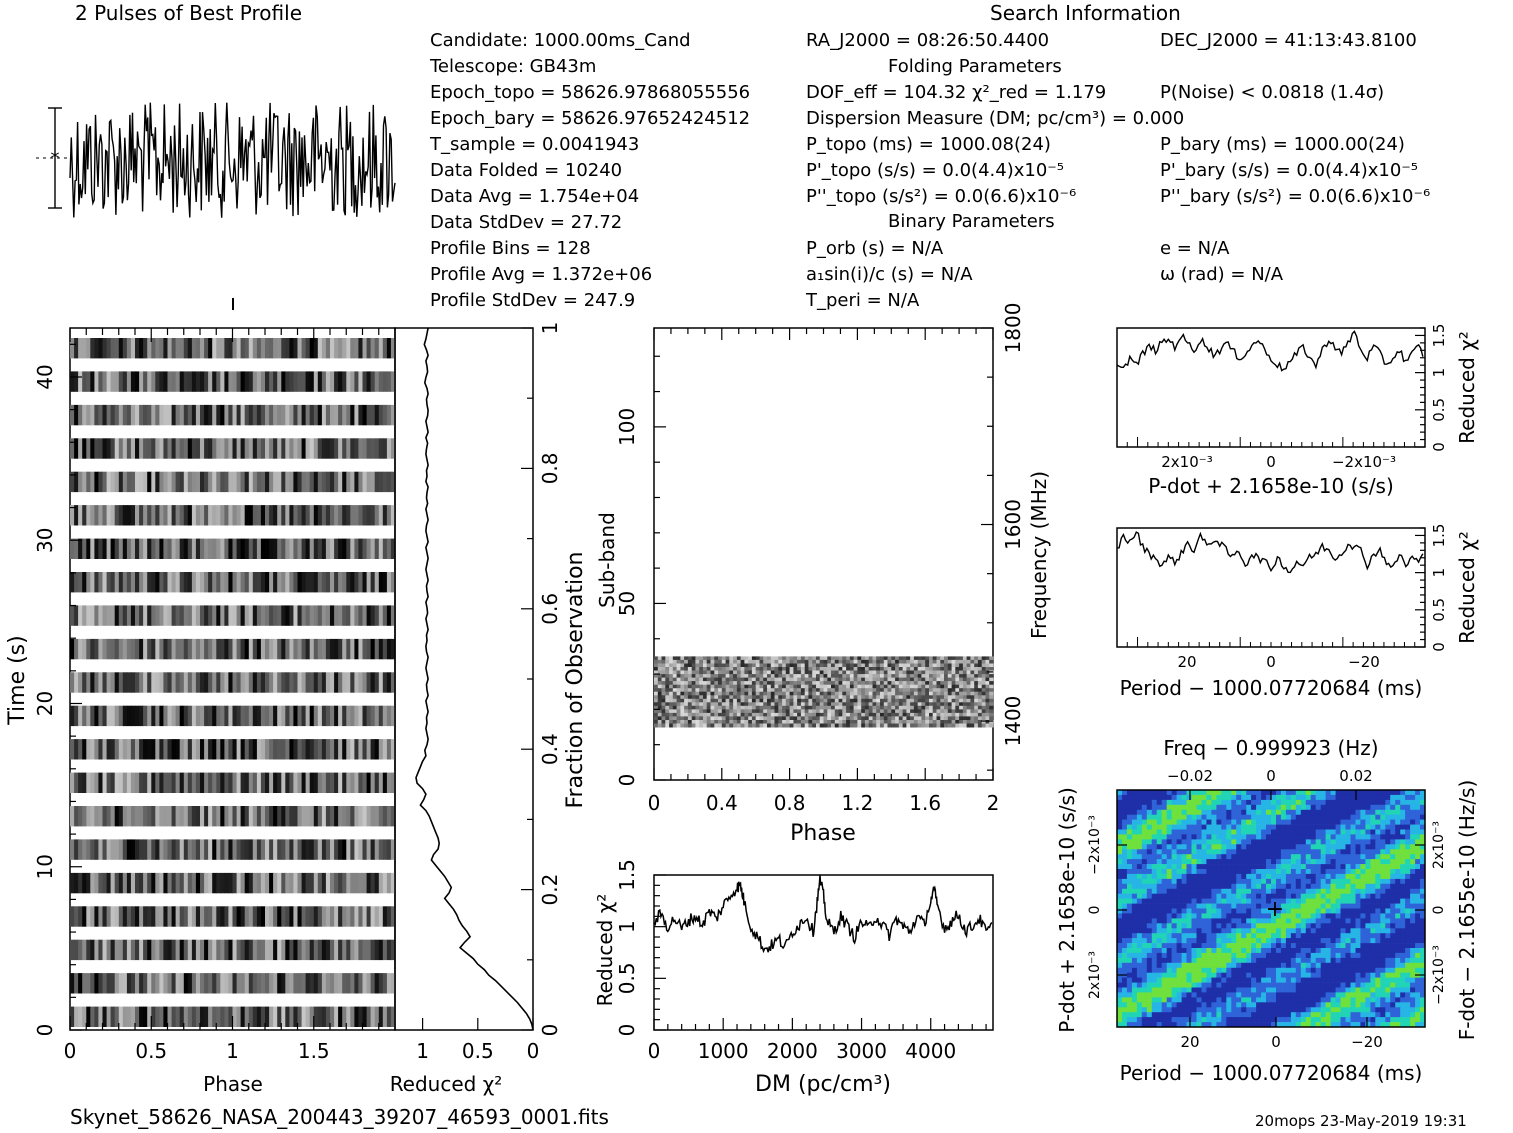  I want to click on y-tick-label: 1, so click(627, 926).